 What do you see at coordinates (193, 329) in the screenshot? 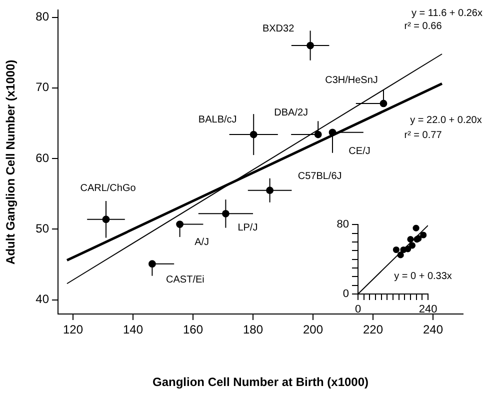
I see `x-tick-label: 160` at bounding box center [193, 329].